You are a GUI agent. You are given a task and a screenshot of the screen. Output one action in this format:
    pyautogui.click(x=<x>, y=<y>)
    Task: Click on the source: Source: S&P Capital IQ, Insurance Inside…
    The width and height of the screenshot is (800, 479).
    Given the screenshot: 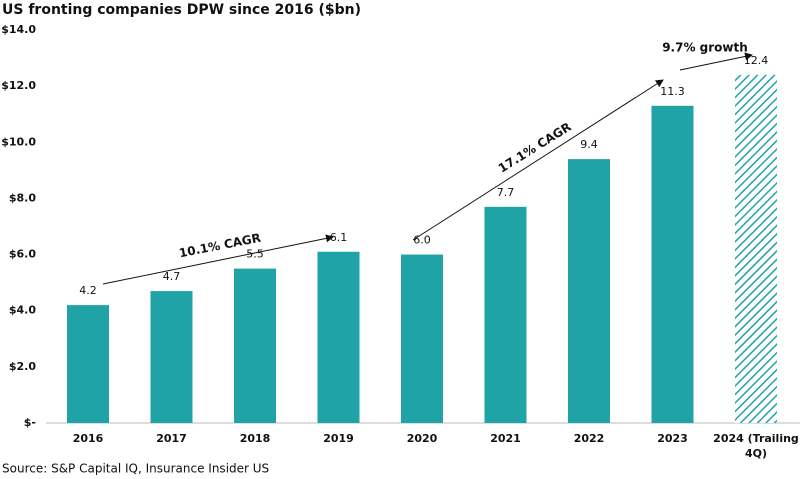 What is the action you would take?
    pyautogui.click(x=135, y=469)
    